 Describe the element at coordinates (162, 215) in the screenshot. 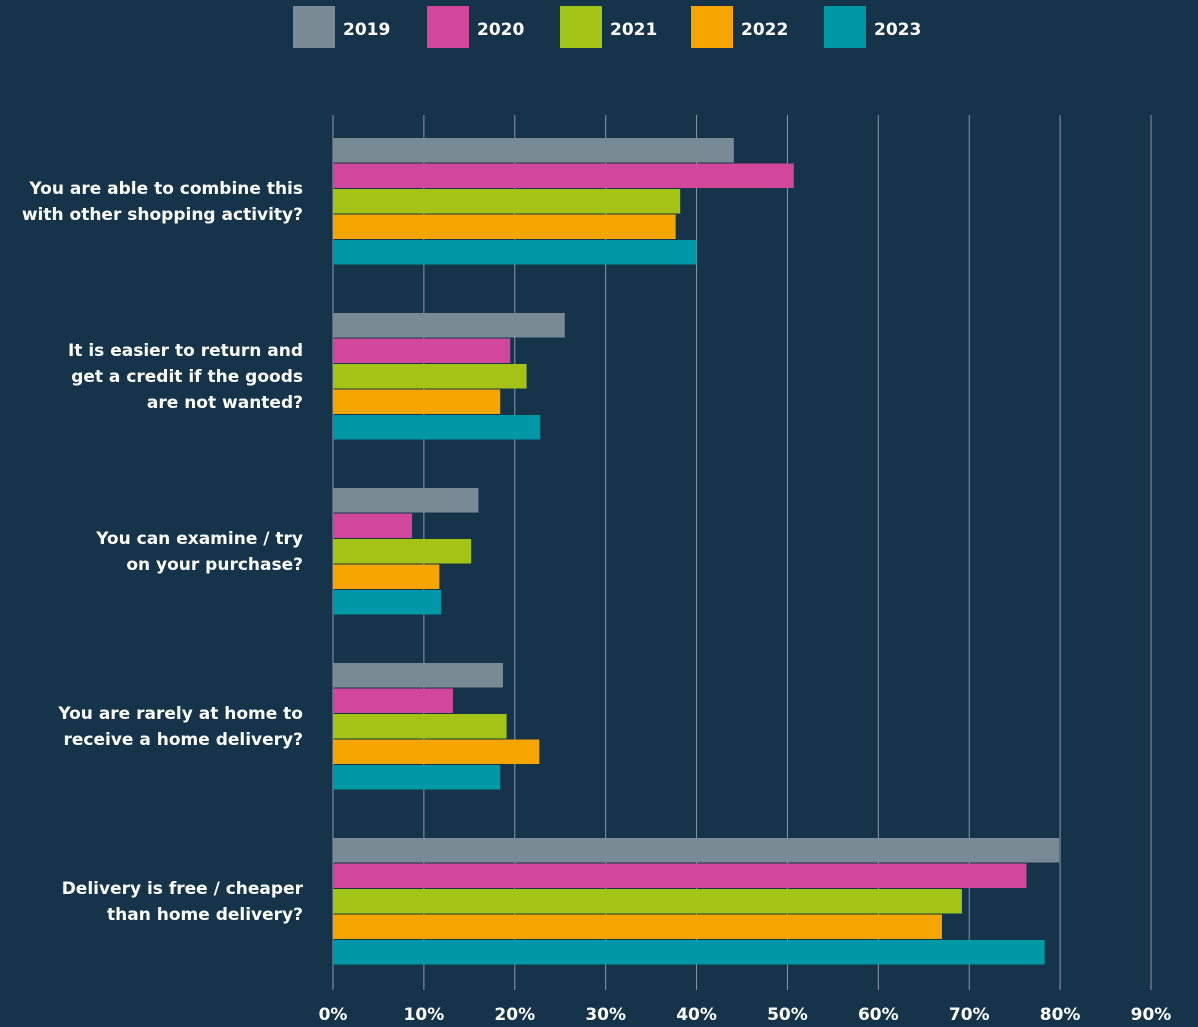

I see `y-tick-label: with other shopping activity?` at that location.